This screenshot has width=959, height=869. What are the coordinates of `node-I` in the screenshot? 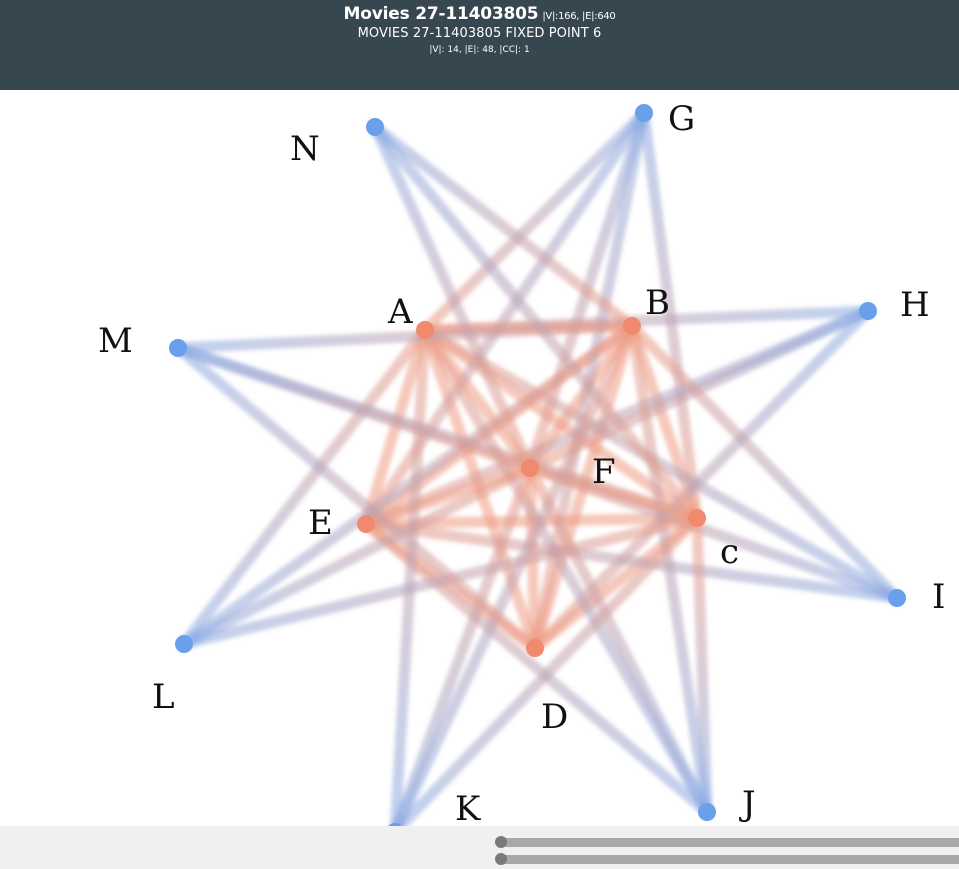 It's located at (897, 598).